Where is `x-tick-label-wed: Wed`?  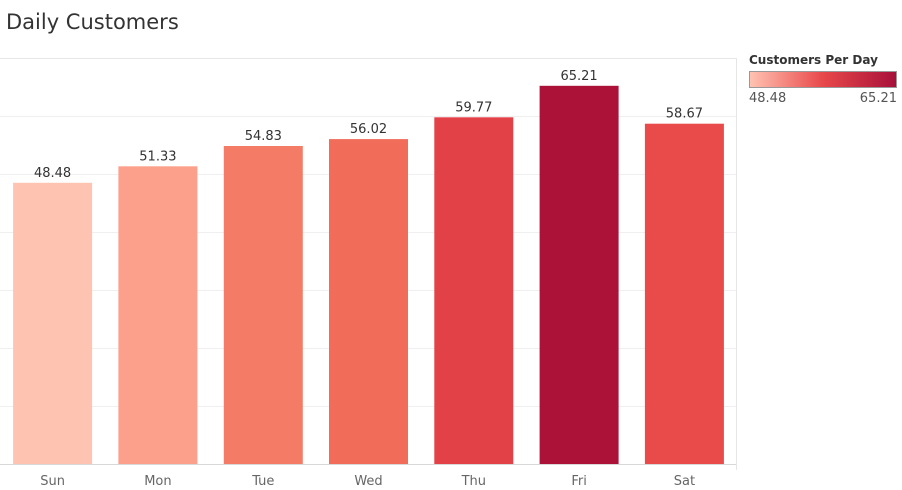 x-tick-label-wed: Wed is located at coordinates (368, 481).